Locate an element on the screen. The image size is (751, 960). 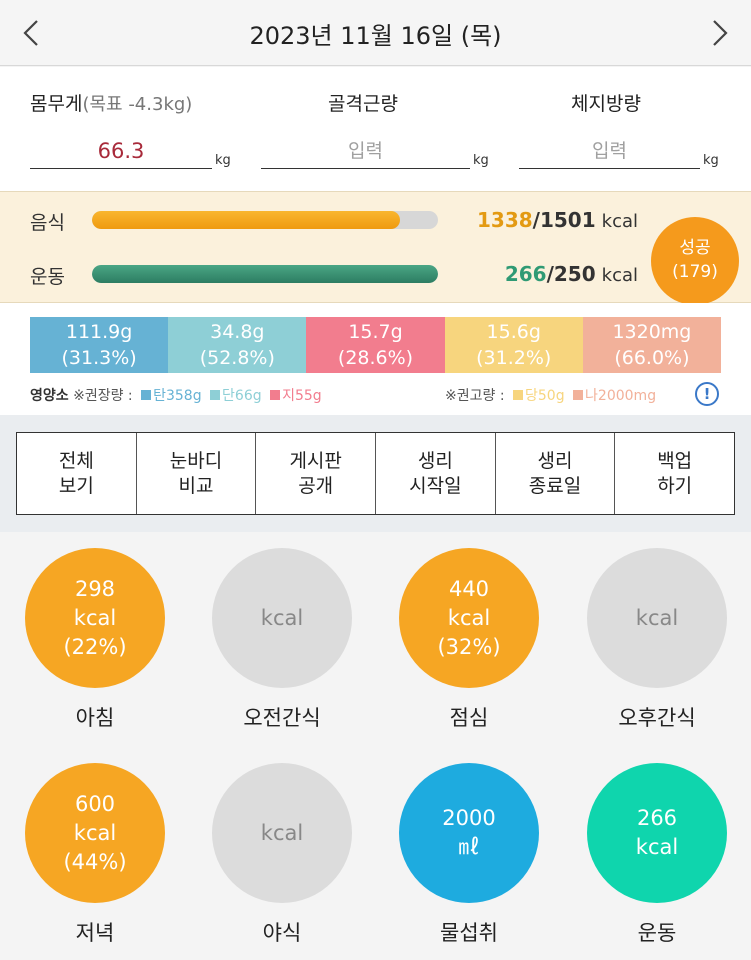
meal-water: 2000 ㎖ 물섭취 is located at coordinates (469, 855).